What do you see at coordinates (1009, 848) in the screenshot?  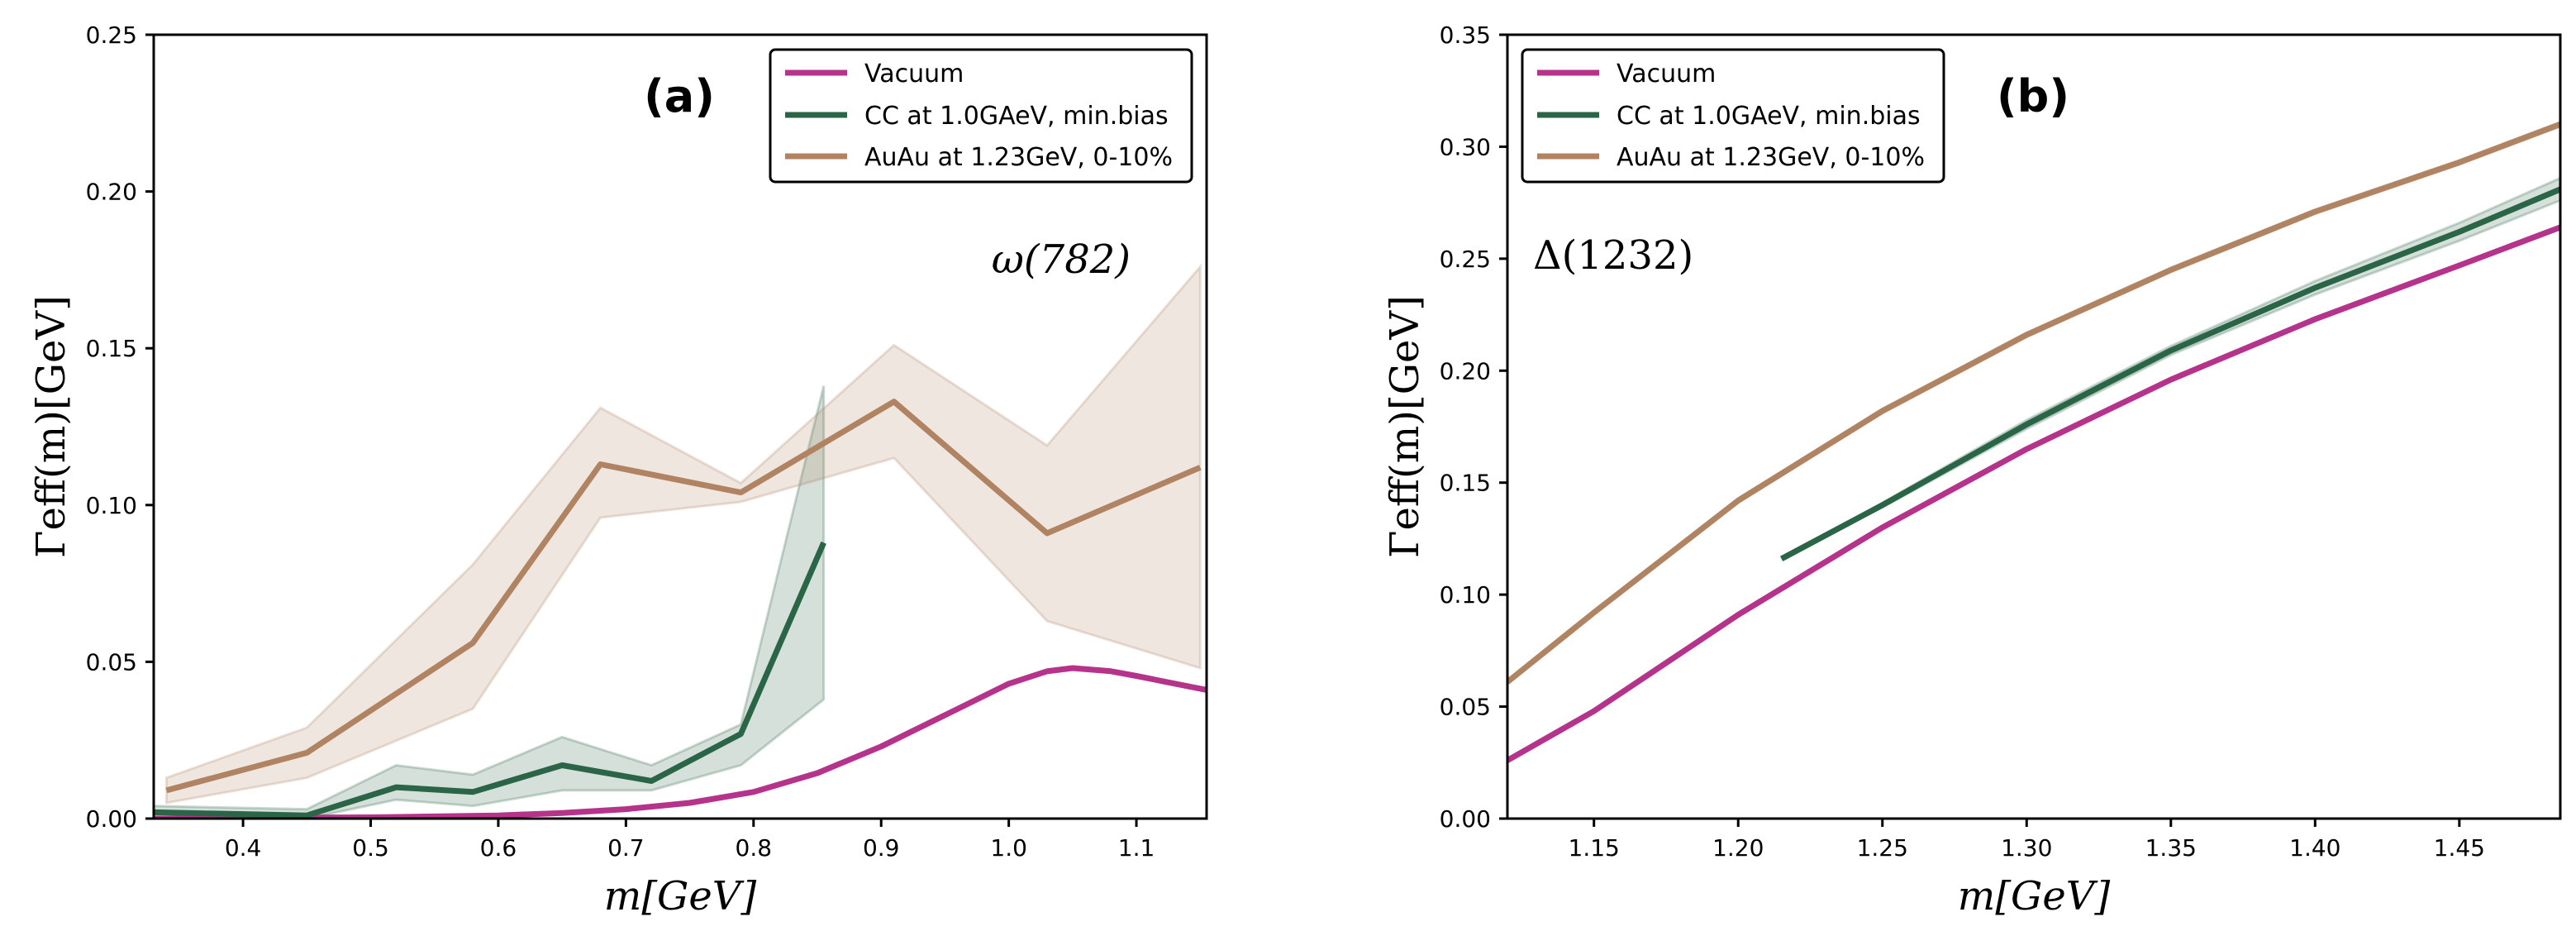 I see `x-tick-label: 1.0` at bounding box center [1009, 848].